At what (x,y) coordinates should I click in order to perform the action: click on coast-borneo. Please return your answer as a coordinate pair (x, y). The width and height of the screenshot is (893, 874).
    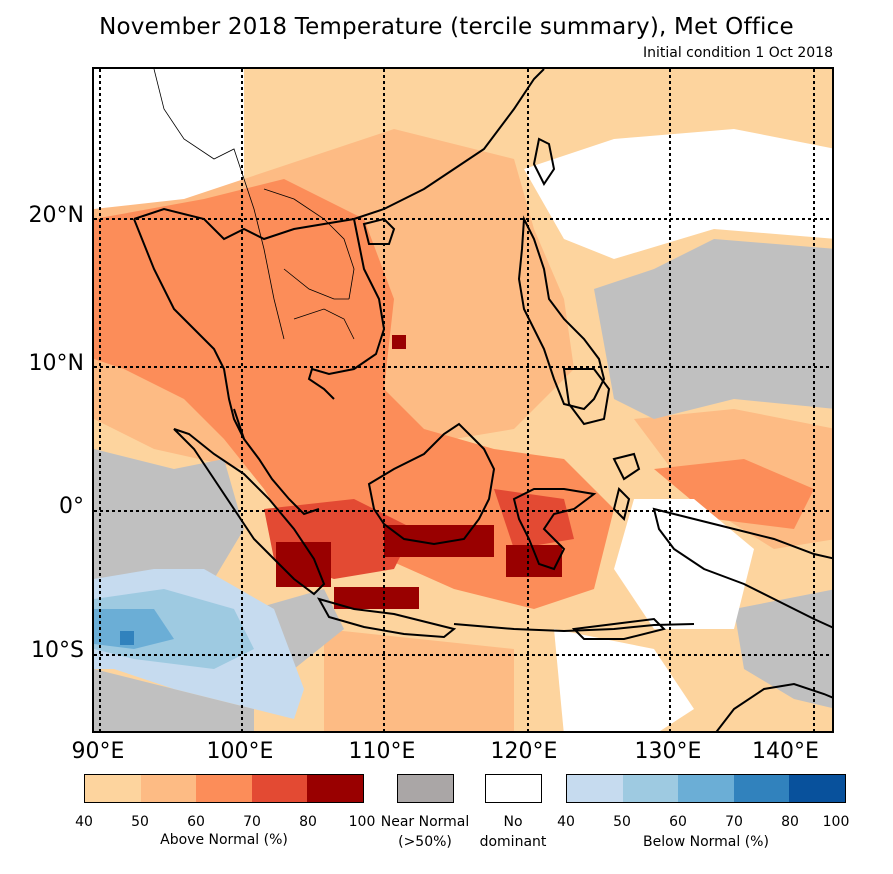
    Looking at the image, I should click on (431, 484).